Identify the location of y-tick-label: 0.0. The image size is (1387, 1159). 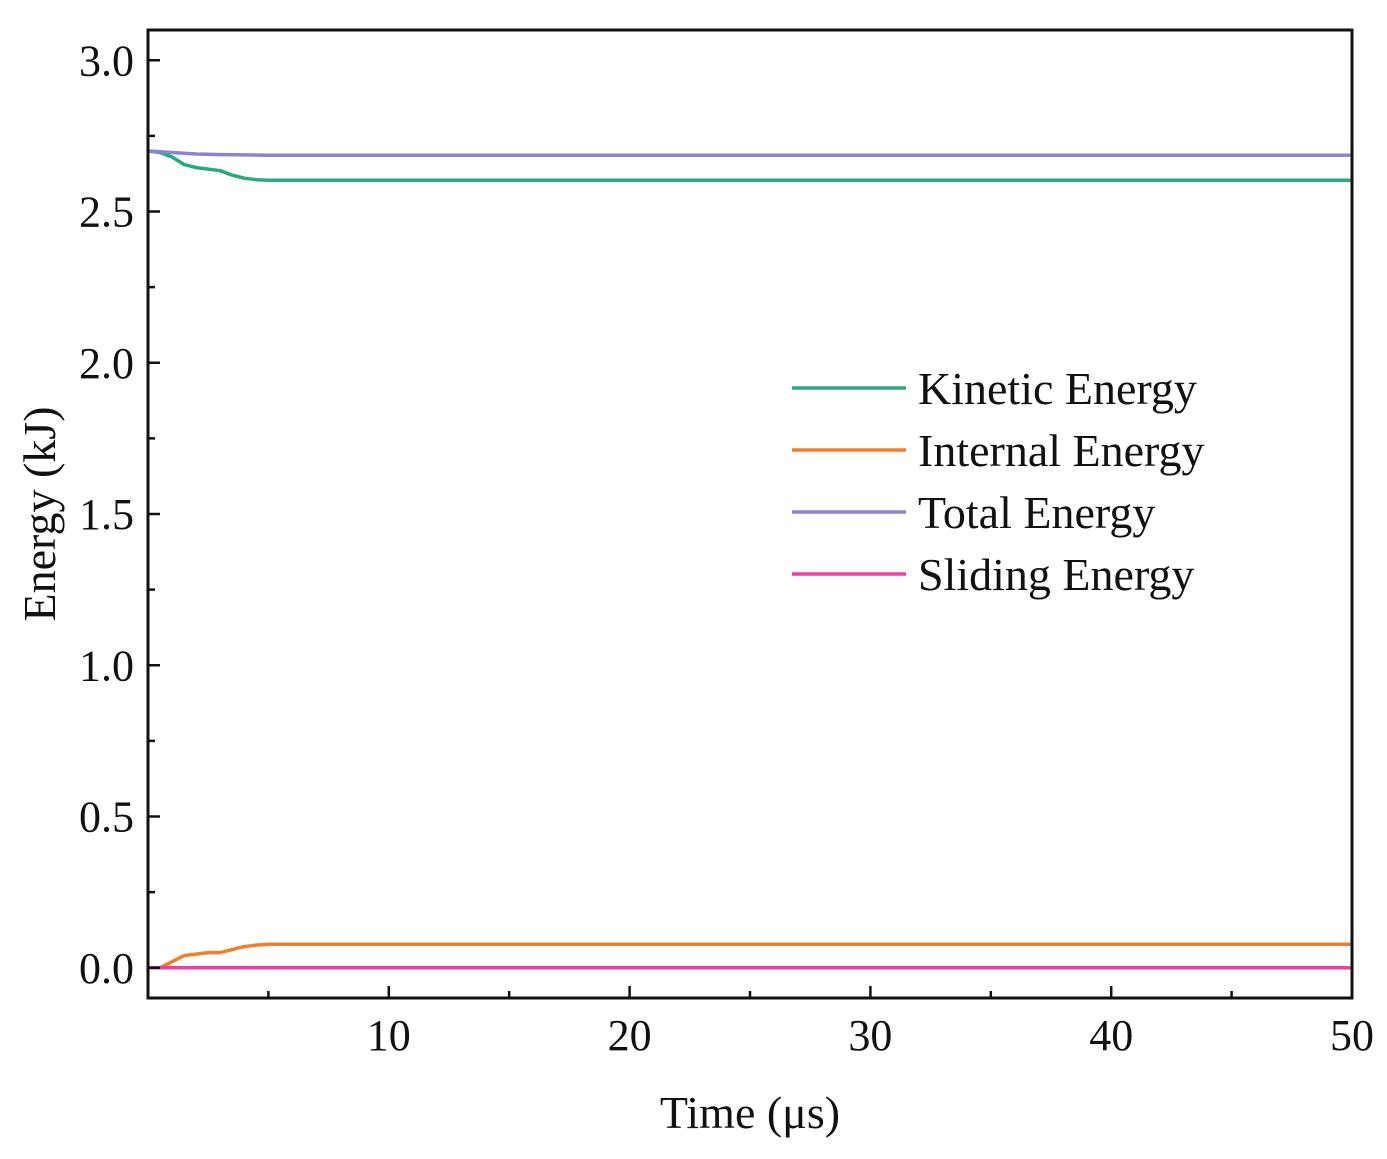
(106, 968).